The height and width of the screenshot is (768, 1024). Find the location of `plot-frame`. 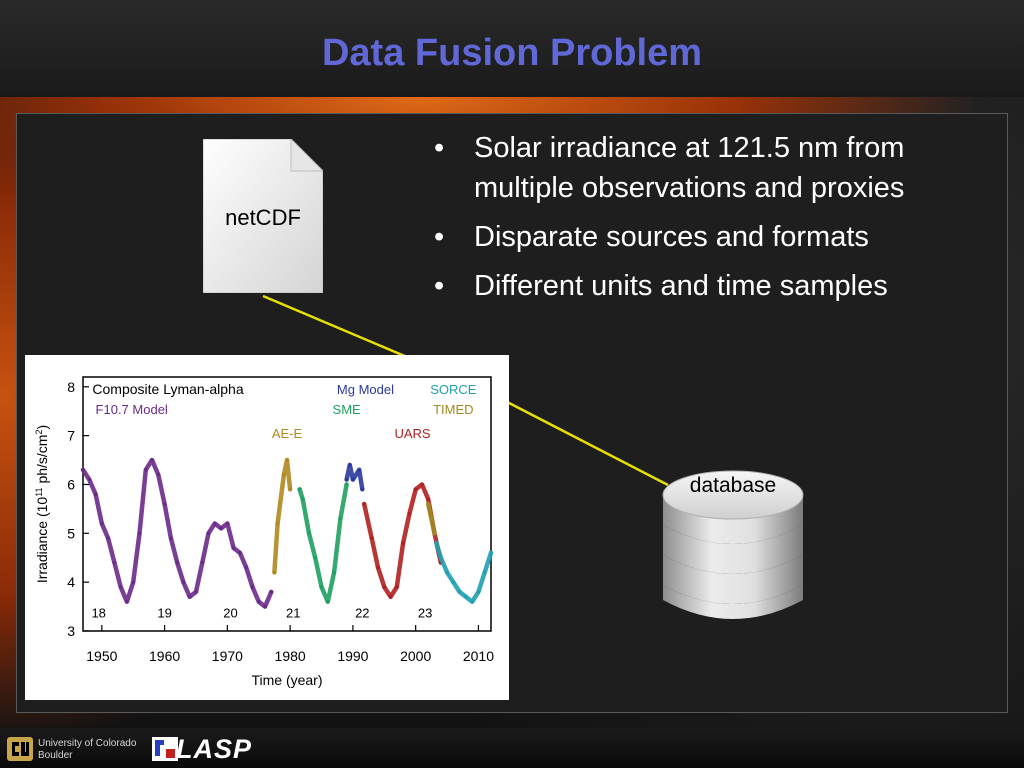

plot-frame is located at coordinates (287, 504).